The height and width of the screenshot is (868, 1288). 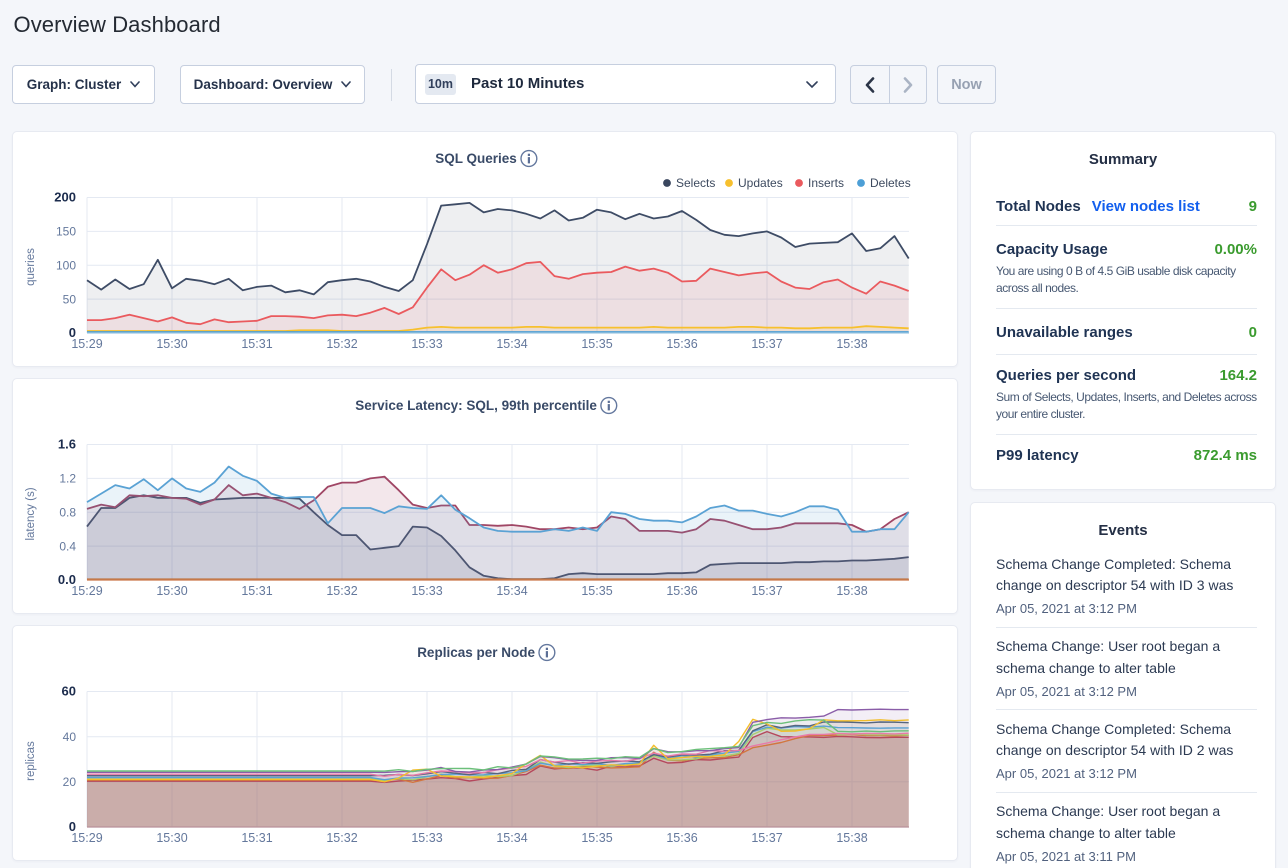 What do you see at coordinates (760, 183) in the screenshot?
I see `svg-text: Updates` at bounding box center [760, 183].